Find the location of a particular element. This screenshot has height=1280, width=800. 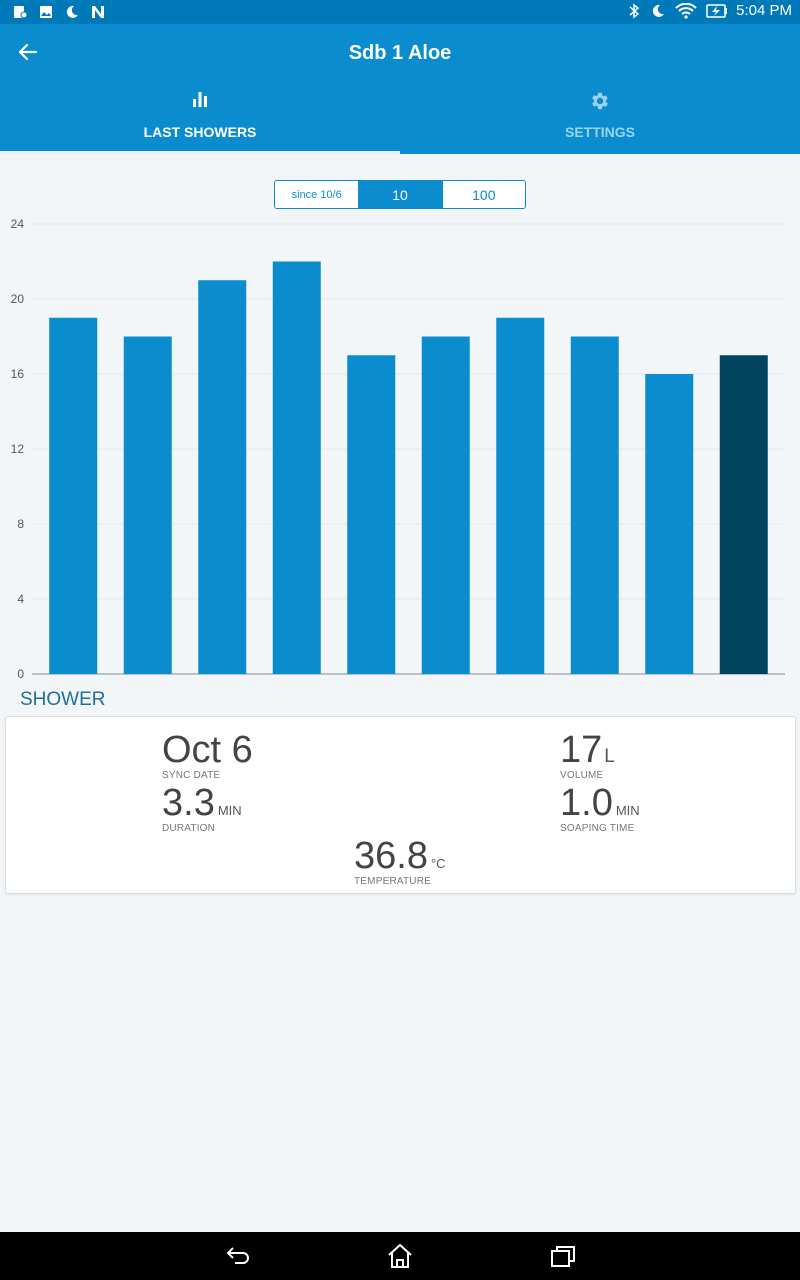

stat-sync-date: Oct 6 SYNC DATE is located at coordinates (207, 756).